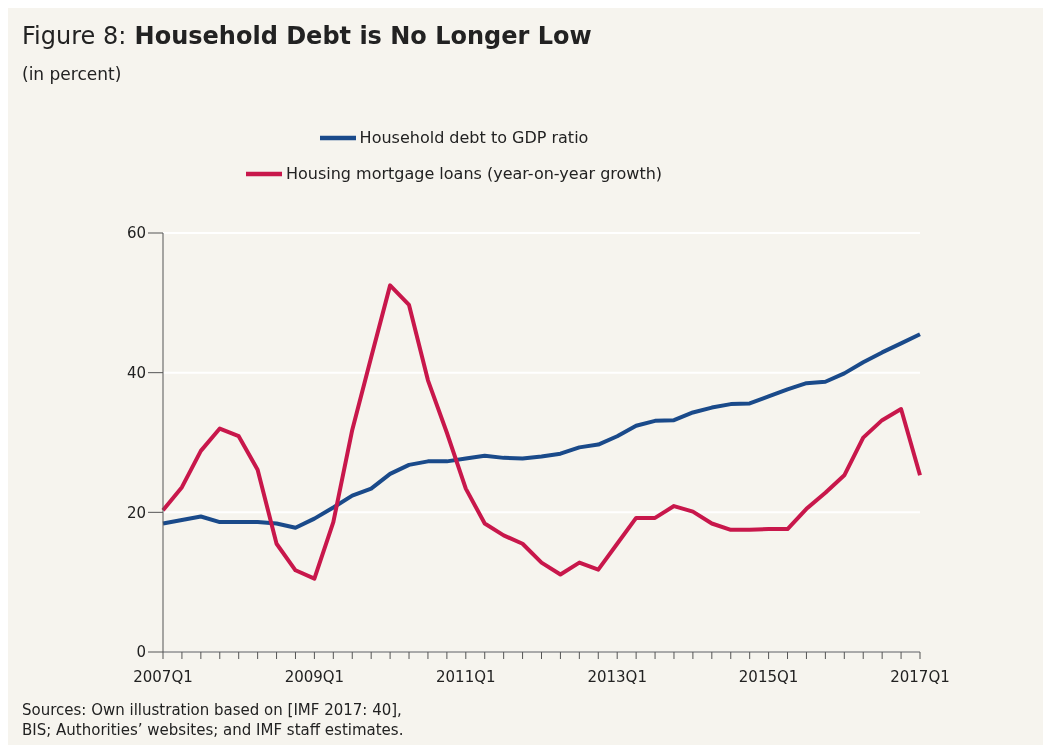 This screenshot has width=1051, height=753. I want to click on x-tick-label: 2015Q1, so click(768, 676).